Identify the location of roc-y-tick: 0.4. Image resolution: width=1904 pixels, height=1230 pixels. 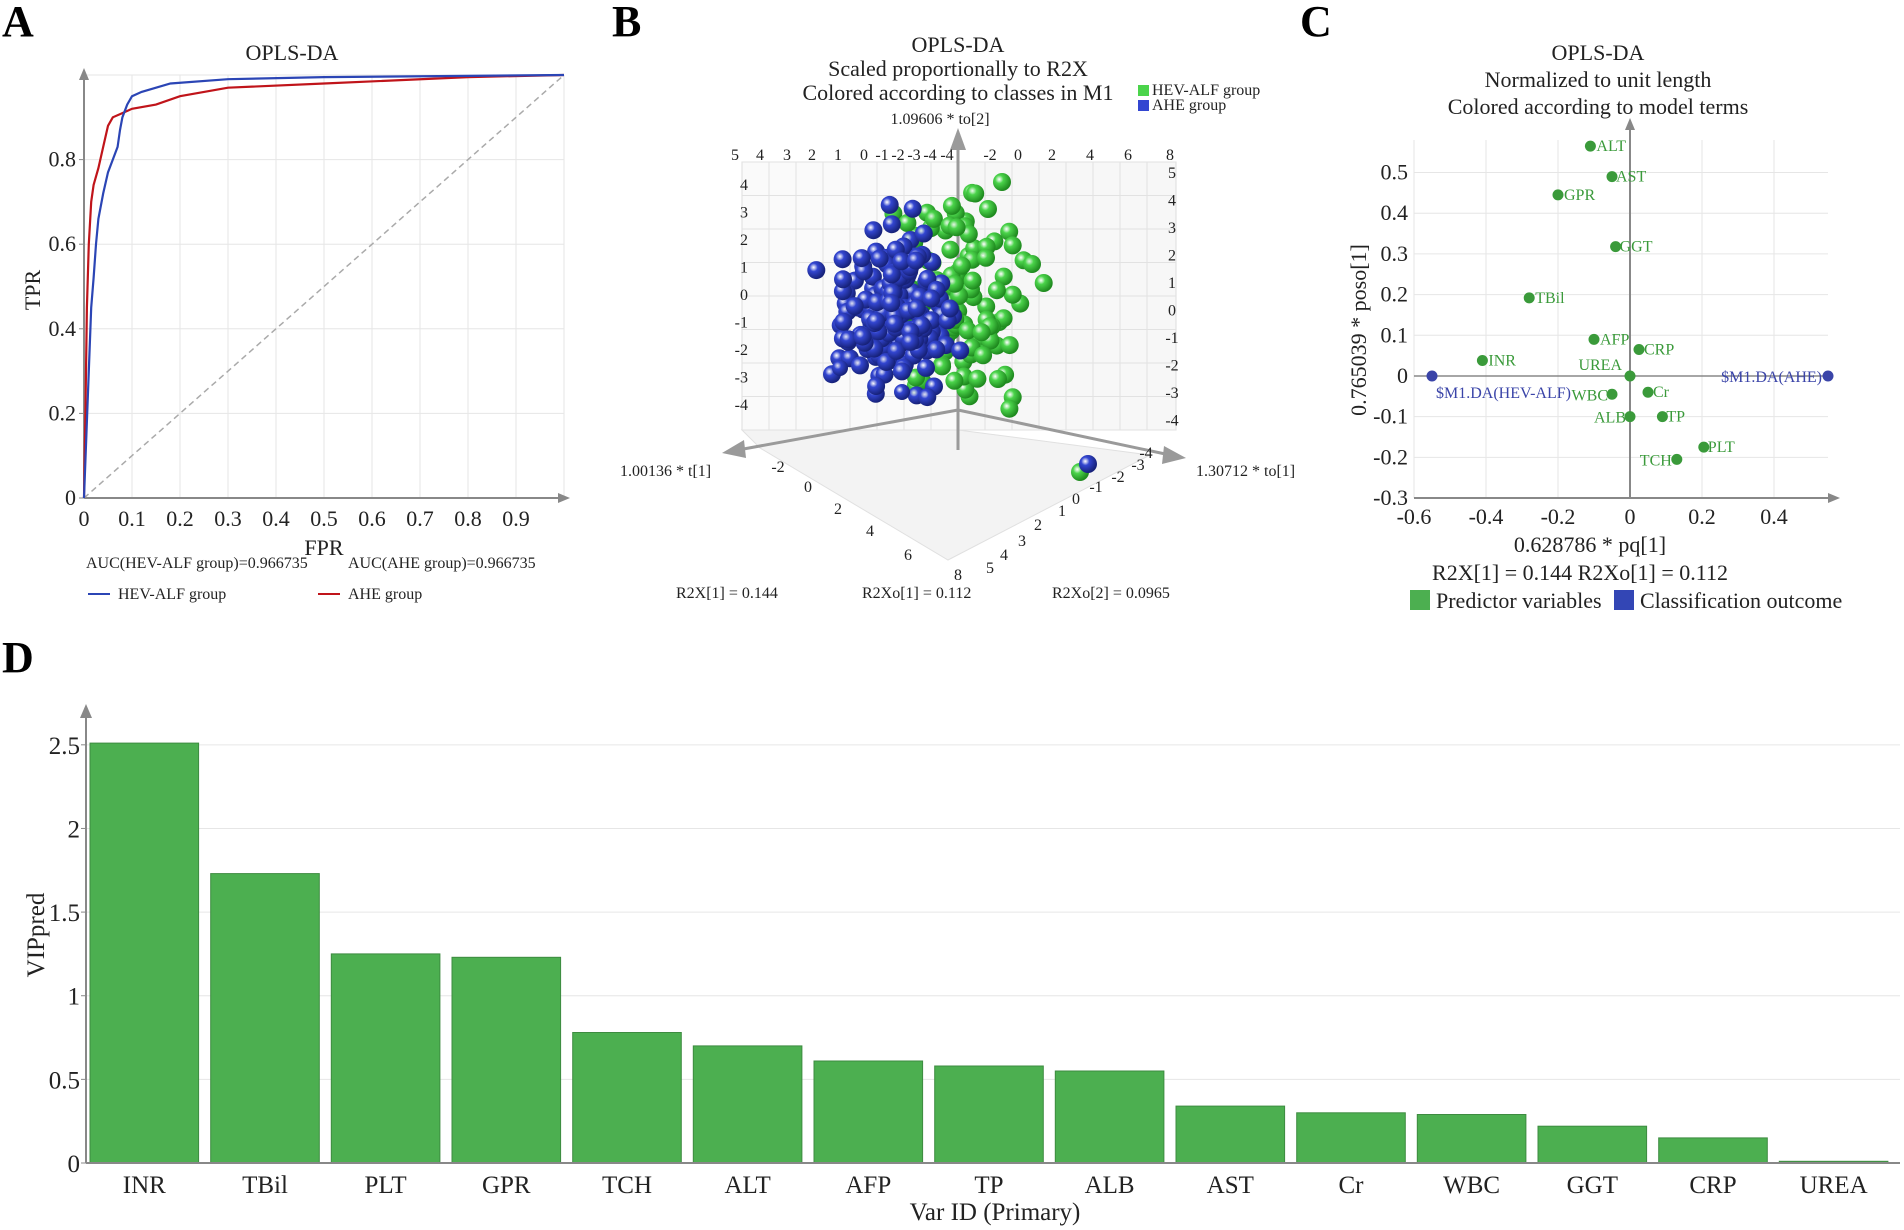
(63, 328).